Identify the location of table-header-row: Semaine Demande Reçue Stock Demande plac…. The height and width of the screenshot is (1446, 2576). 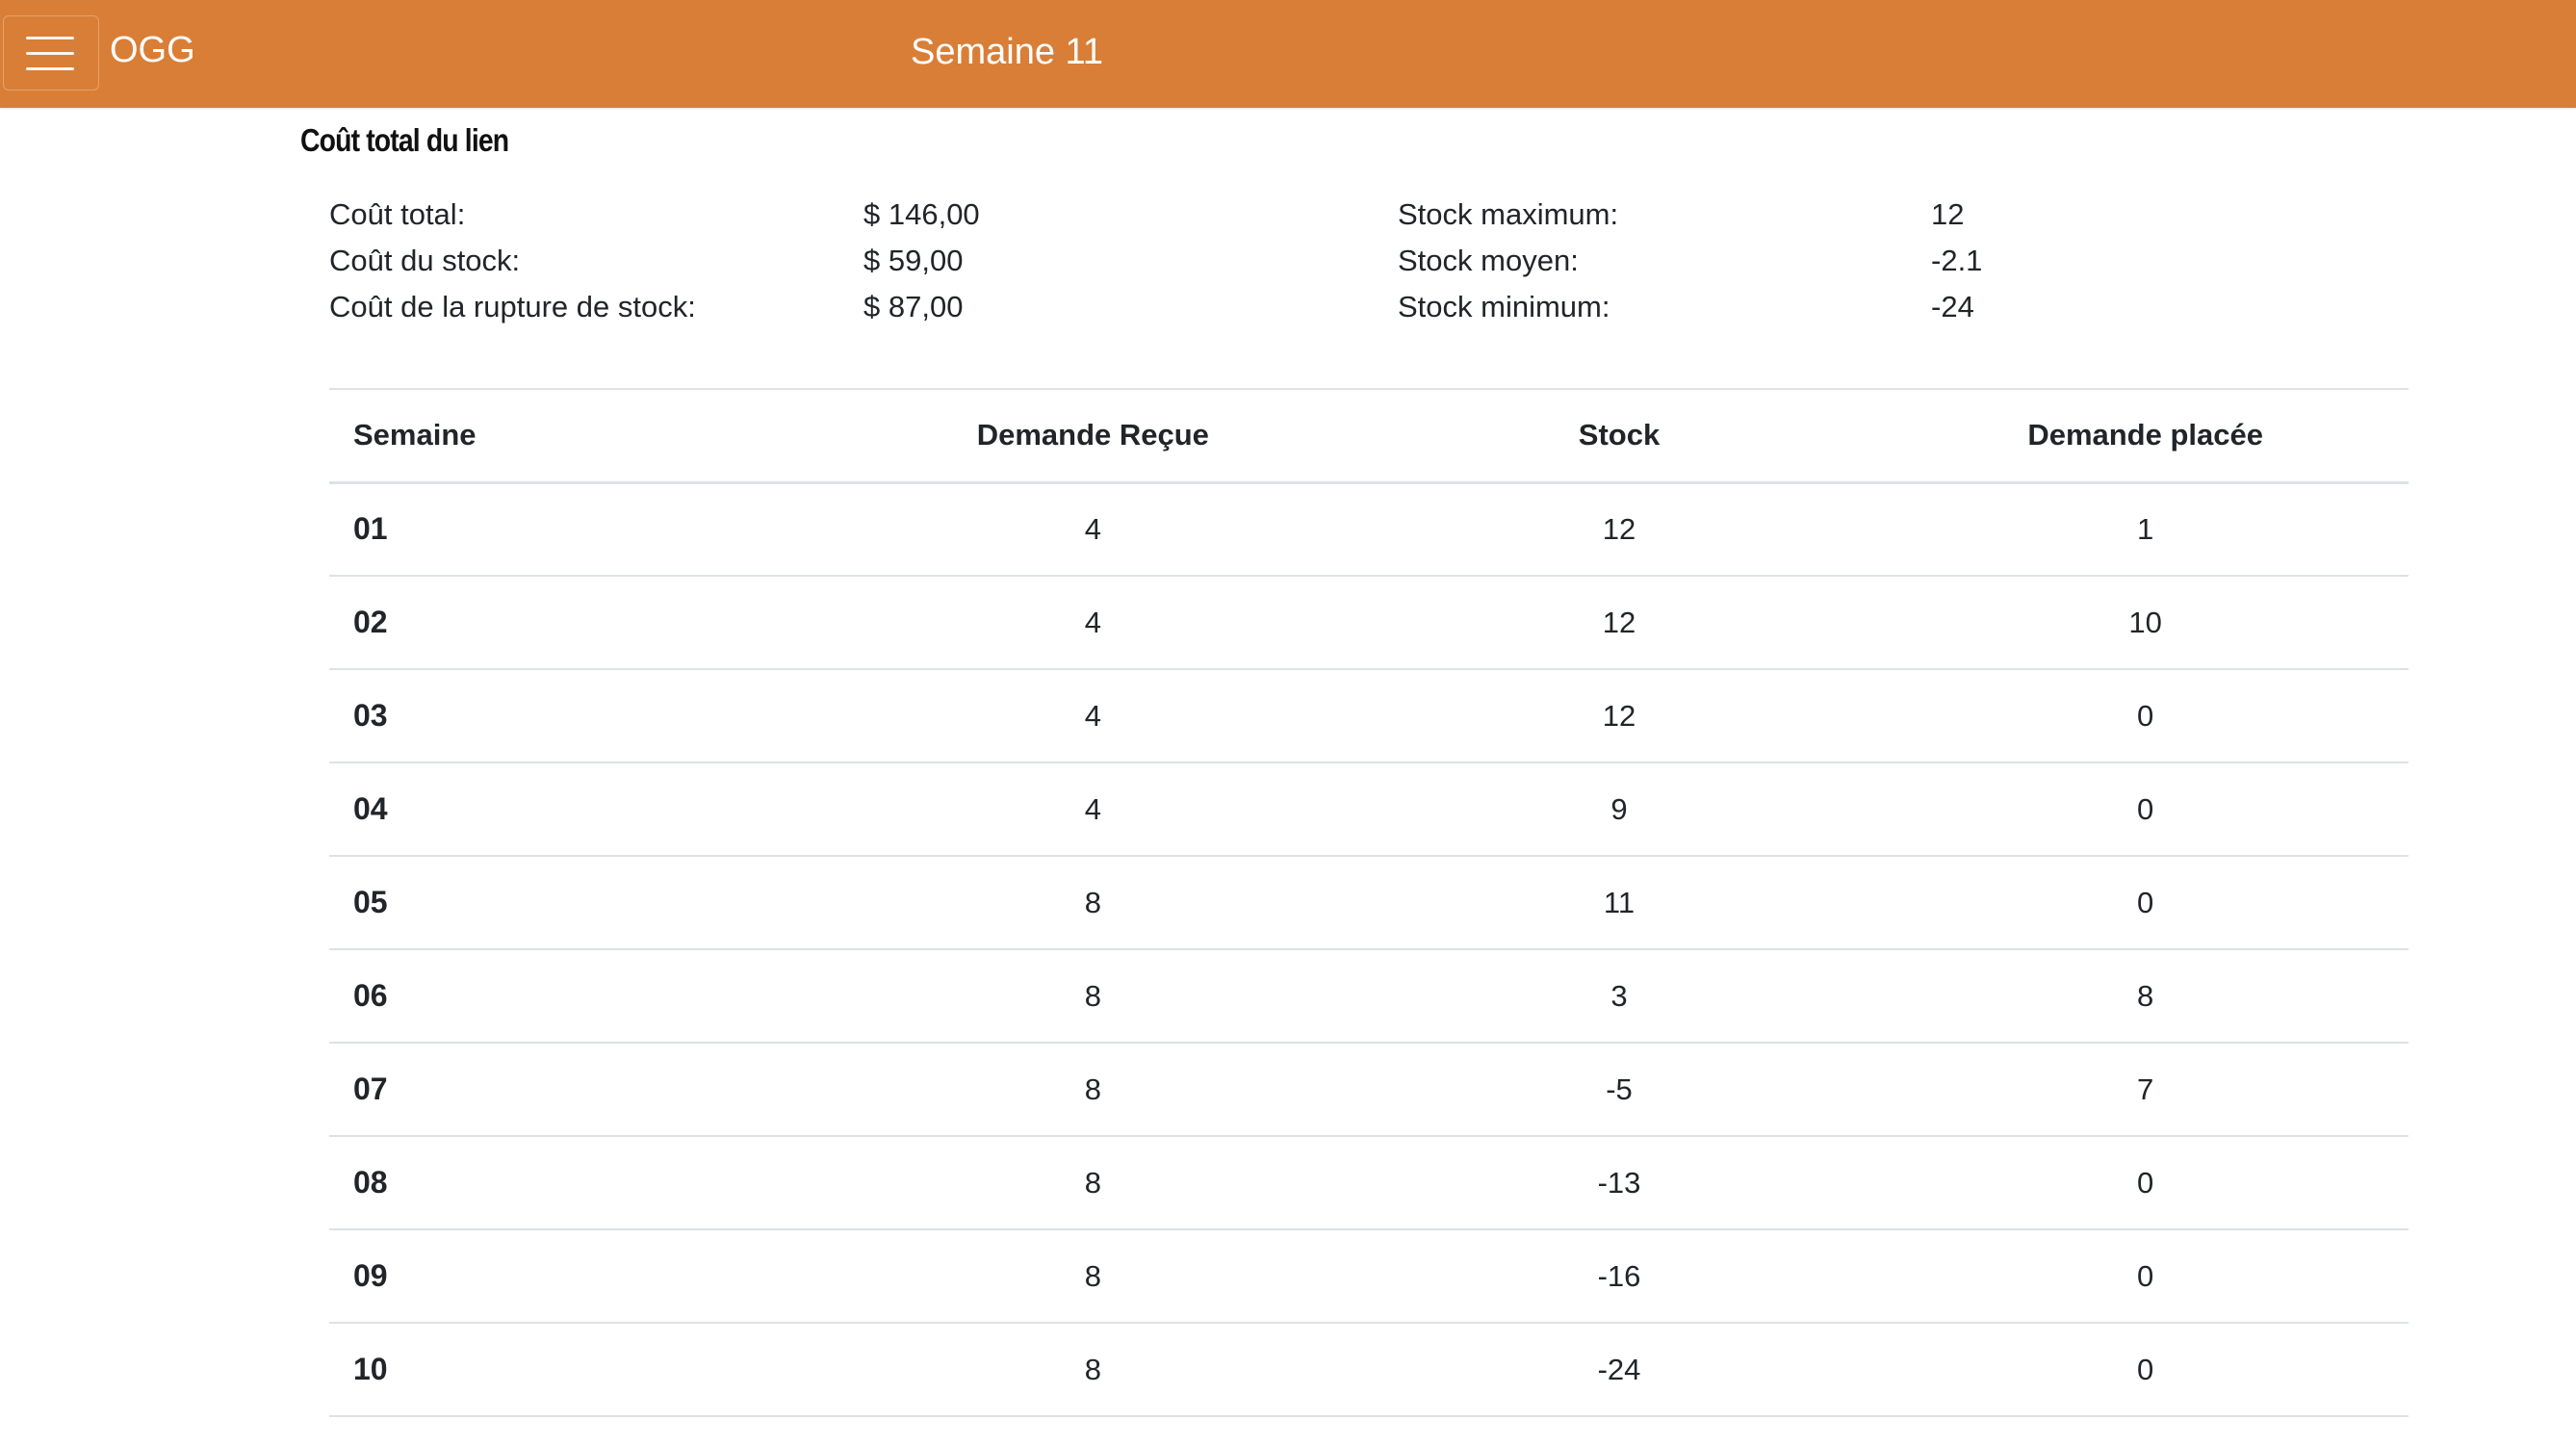
(1369, 436).